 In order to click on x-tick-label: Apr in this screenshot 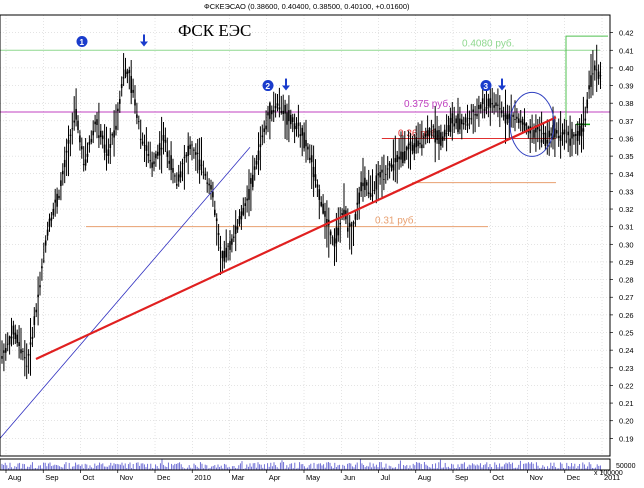, I will do `click(275, 477)`.